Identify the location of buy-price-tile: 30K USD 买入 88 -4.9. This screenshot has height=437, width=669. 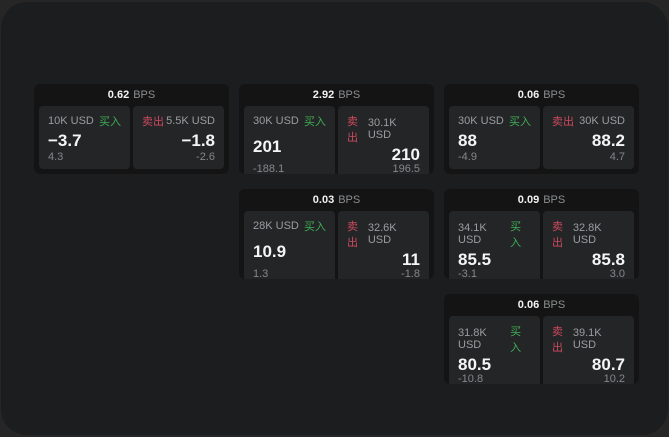
(494, 137).